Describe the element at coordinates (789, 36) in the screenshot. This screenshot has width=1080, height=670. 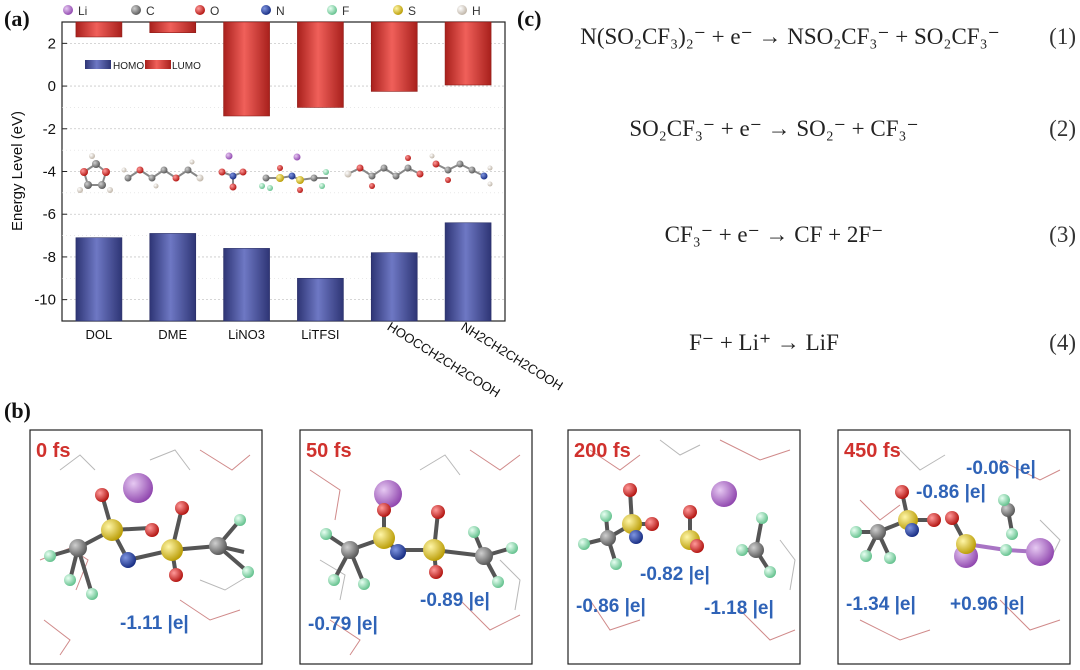
I see `equation-1: N(SO₂CF₃)₂⁻ + e⁻ → NSO₂CF₃⁻ + SO₂CF₃⁻` at that location.